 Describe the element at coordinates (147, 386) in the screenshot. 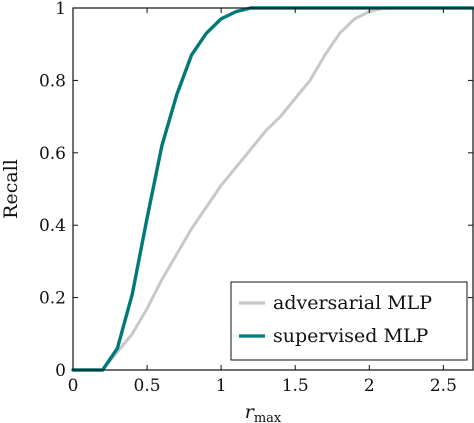

I see `x-tick-label: 0.5` at that location.